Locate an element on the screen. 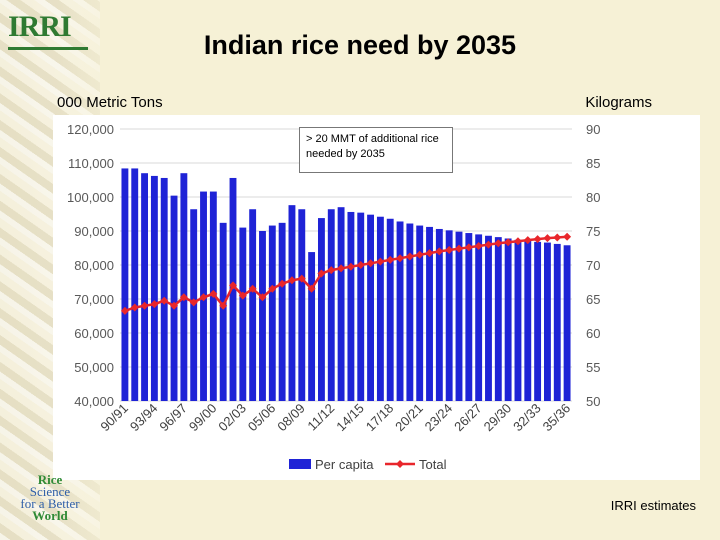 The height and width of the screenshot is (540, 720). logo-line-2: Science is located at coordinates (50, 491).